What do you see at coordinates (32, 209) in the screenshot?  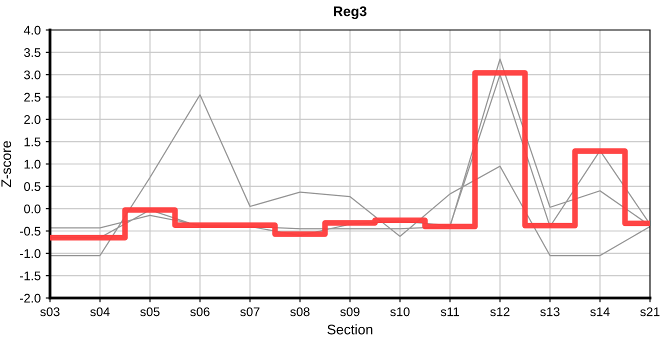 I see `y-tick-label: 0.0` at bounding box center [32, 209].